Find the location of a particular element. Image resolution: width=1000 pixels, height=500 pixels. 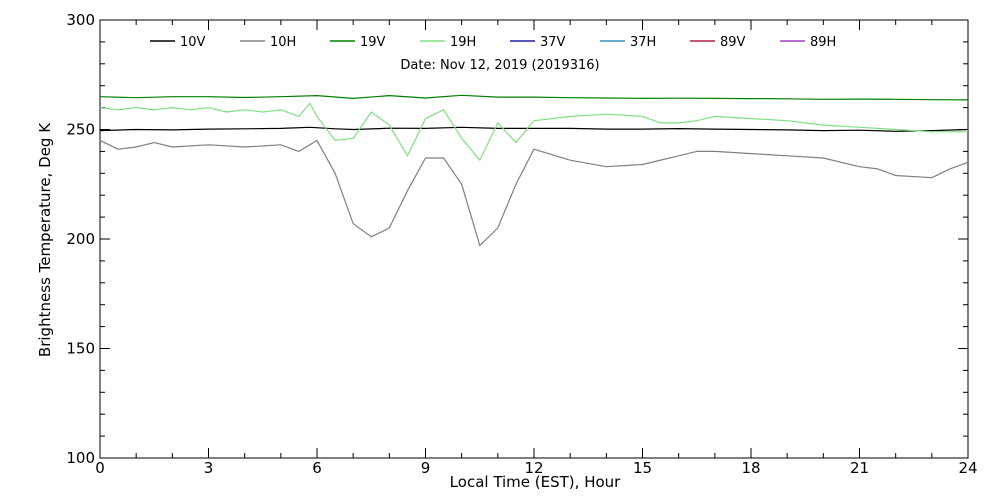

x-tick-label: 12 is located at coordinates (533, 468).